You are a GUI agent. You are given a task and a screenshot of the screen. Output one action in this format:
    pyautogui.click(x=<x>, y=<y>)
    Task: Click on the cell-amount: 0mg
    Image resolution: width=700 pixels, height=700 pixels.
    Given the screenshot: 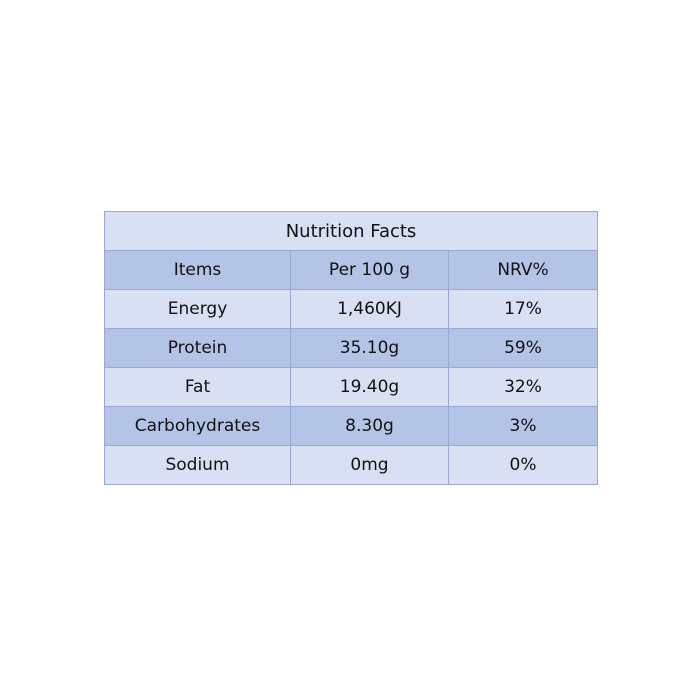 What is the action you would take?
    pyautogui.click(x=369, y=465)
    